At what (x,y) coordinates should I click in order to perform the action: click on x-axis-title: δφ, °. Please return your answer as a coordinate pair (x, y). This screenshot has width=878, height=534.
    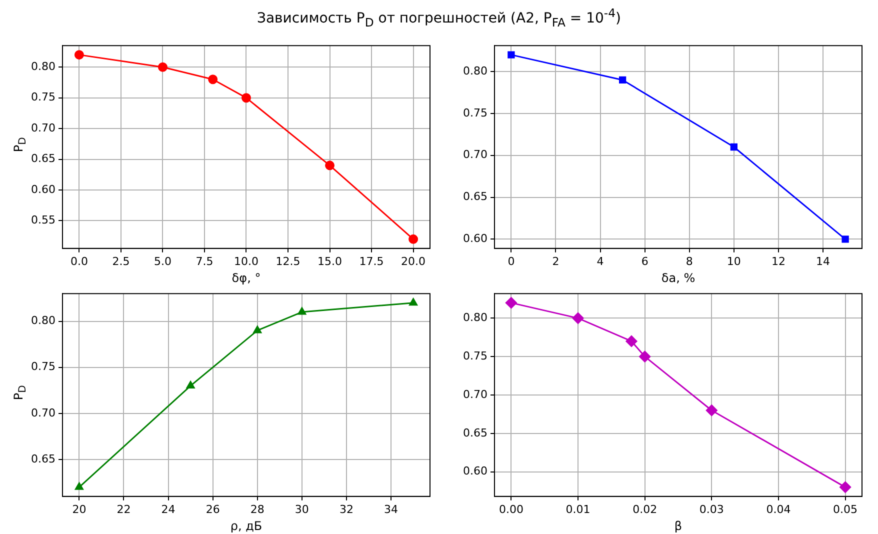
    Looking at the image, I should click on (246, 277).